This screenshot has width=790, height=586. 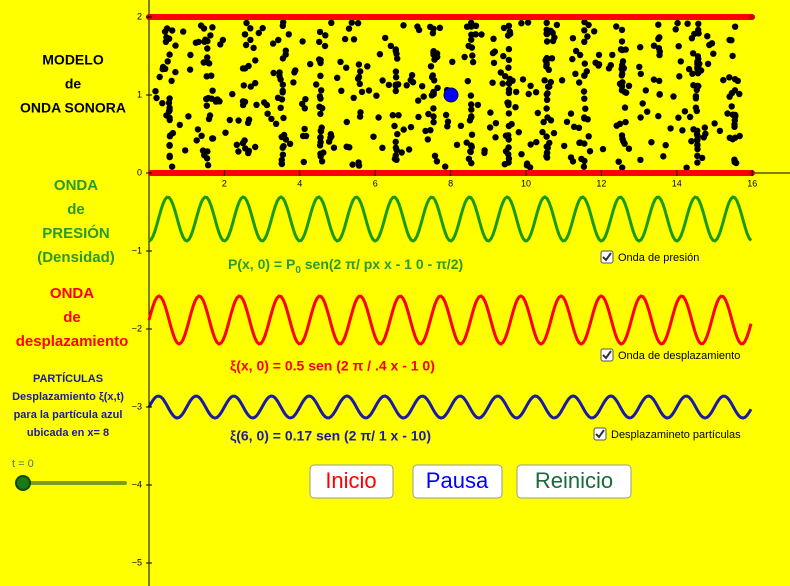 I want to click on title-line: MODELO, so click(x=73, y=60).